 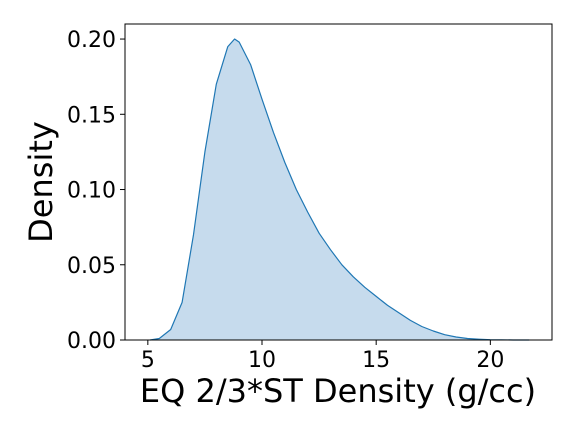 I want to click on y-tick-label: 0.10, so click(x=91, y=191).